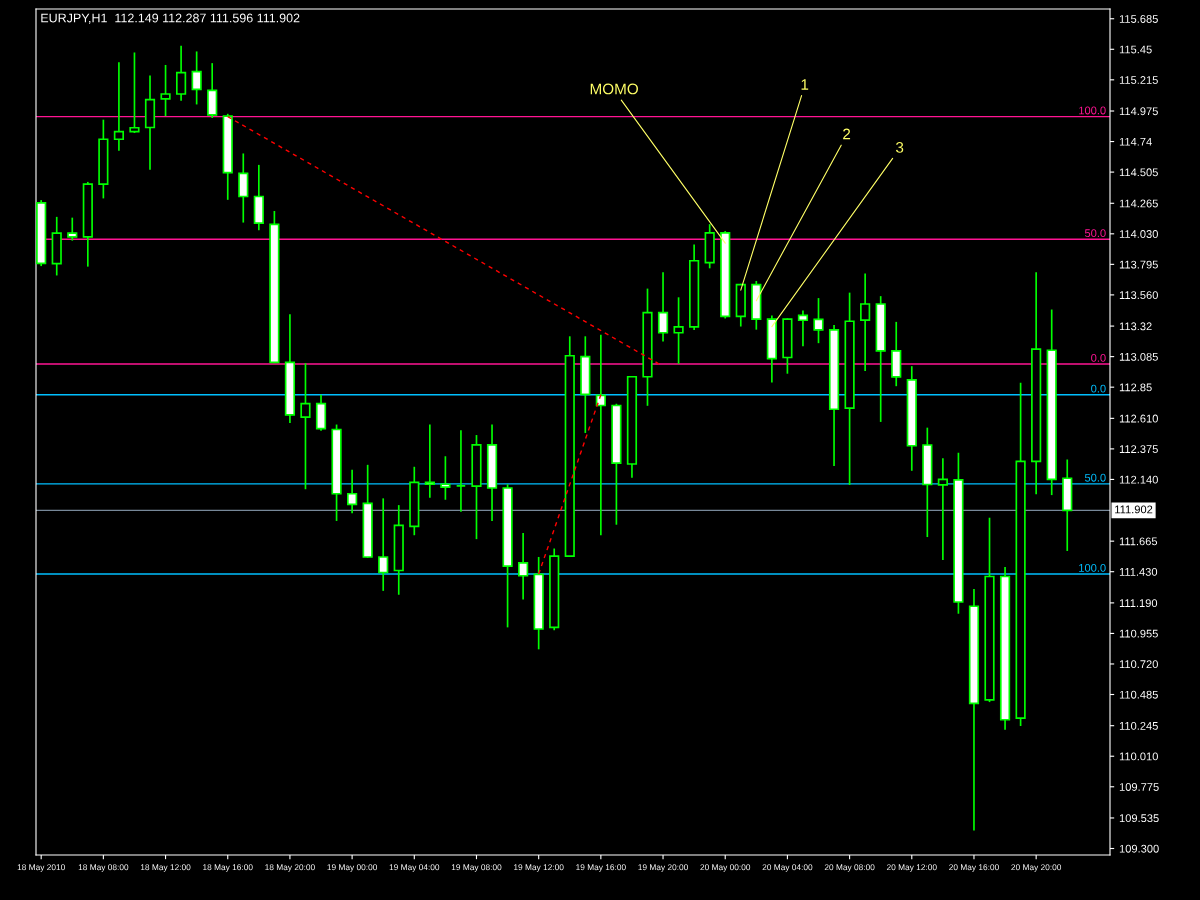 This screenshot has width=1200, height=900. Describe the element at coordinates (1139, 818) in the screenshot. I see `y-tick-label: 109.535` at that location.